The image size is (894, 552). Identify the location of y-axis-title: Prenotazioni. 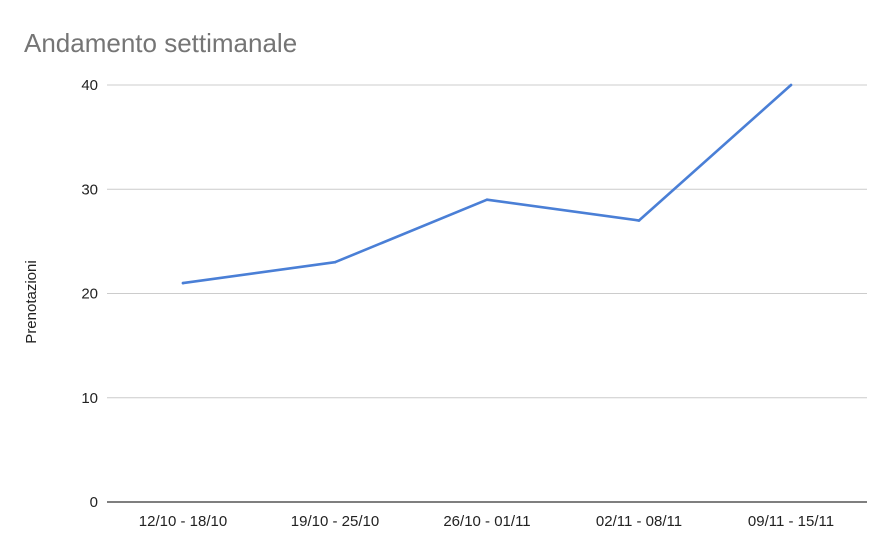
(31, 301).